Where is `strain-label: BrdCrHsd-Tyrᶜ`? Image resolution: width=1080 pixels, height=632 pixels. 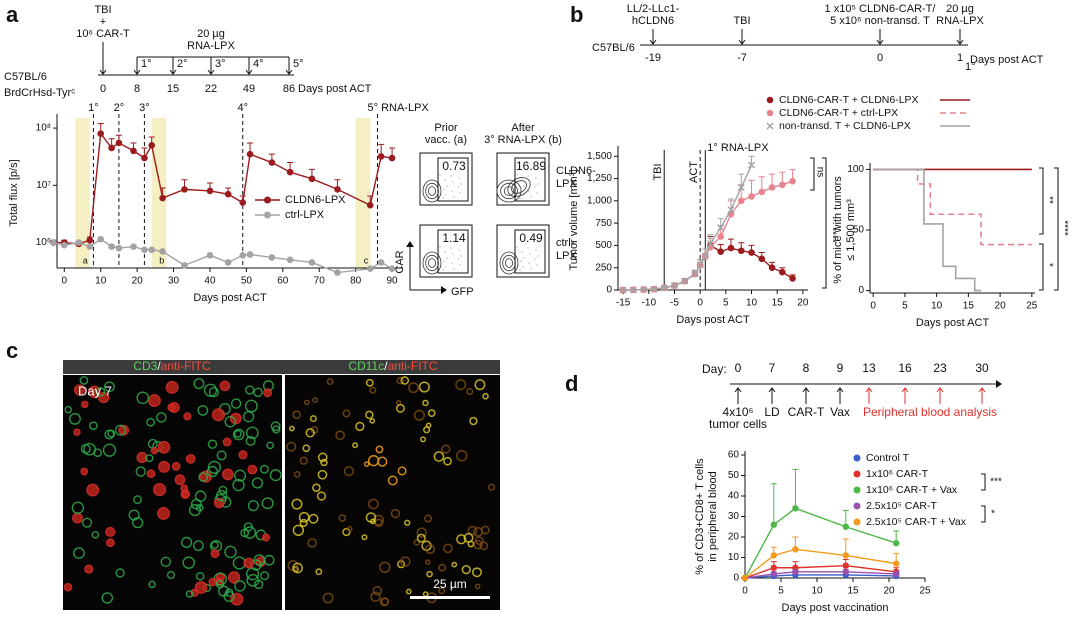
strain-label: BrdCrHsd-Tyrᶜ is located at coordinates (39, 93).